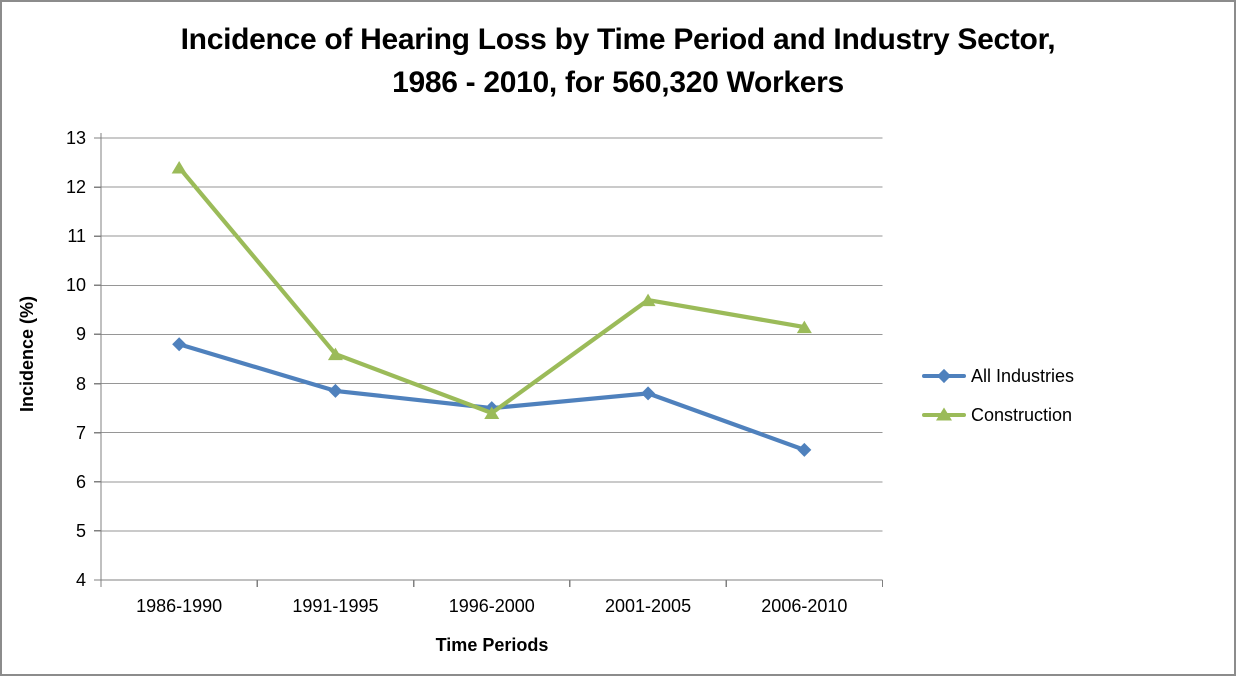  I want to click on x-axis-title: Time Periods, so click(492, 645).